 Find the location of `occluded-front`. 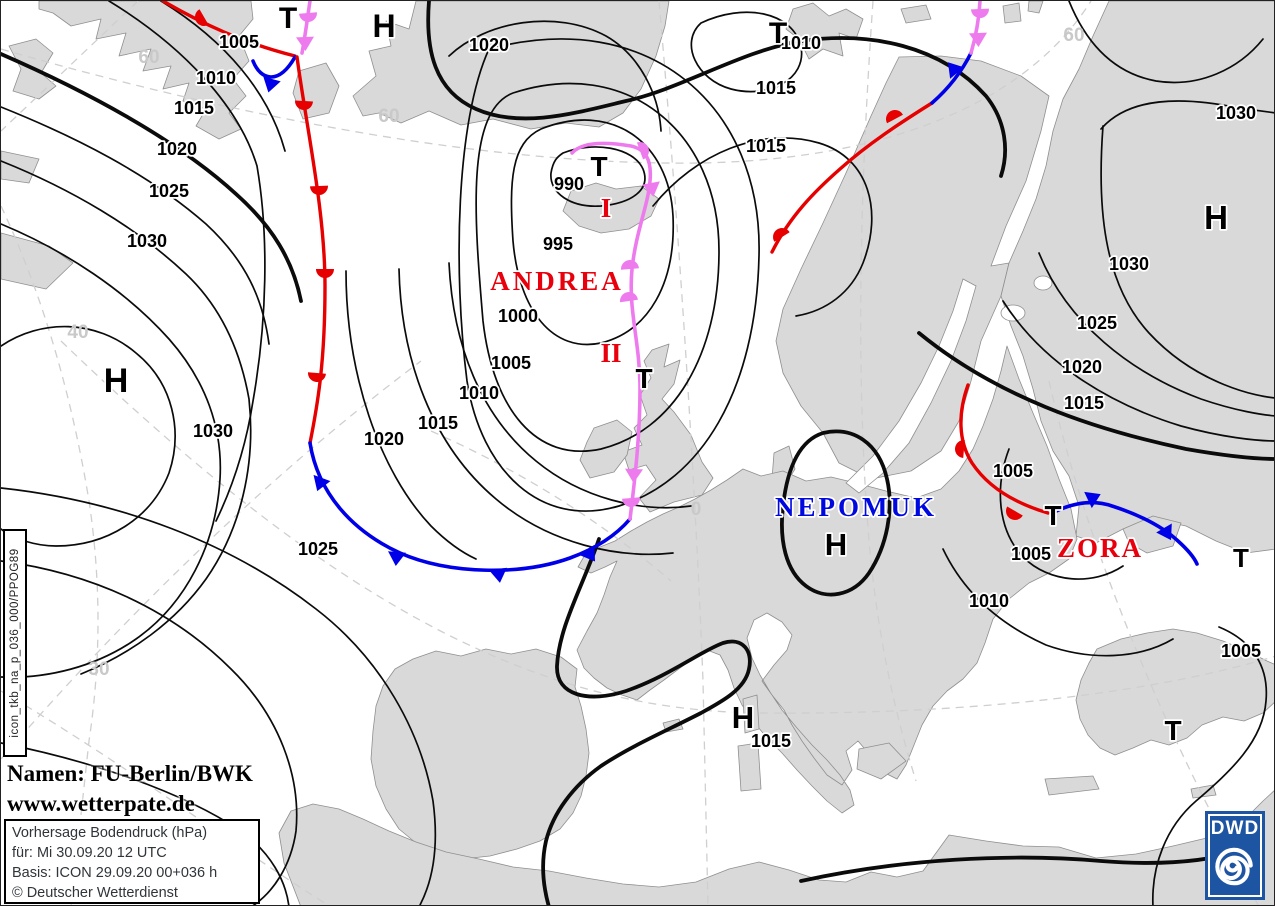

occluded-front is located at coordinates (975, 28).